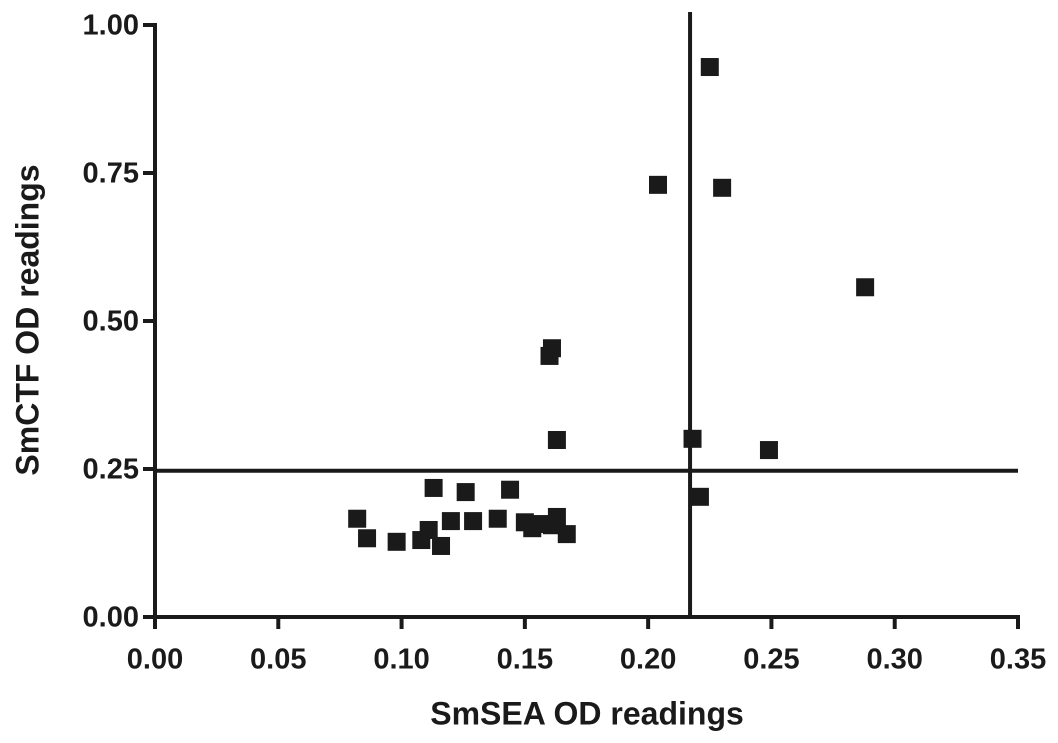  Describe the element at coordinates (111, 174) in the screenshot. I see `y-tick-label: 0.75` at that location.